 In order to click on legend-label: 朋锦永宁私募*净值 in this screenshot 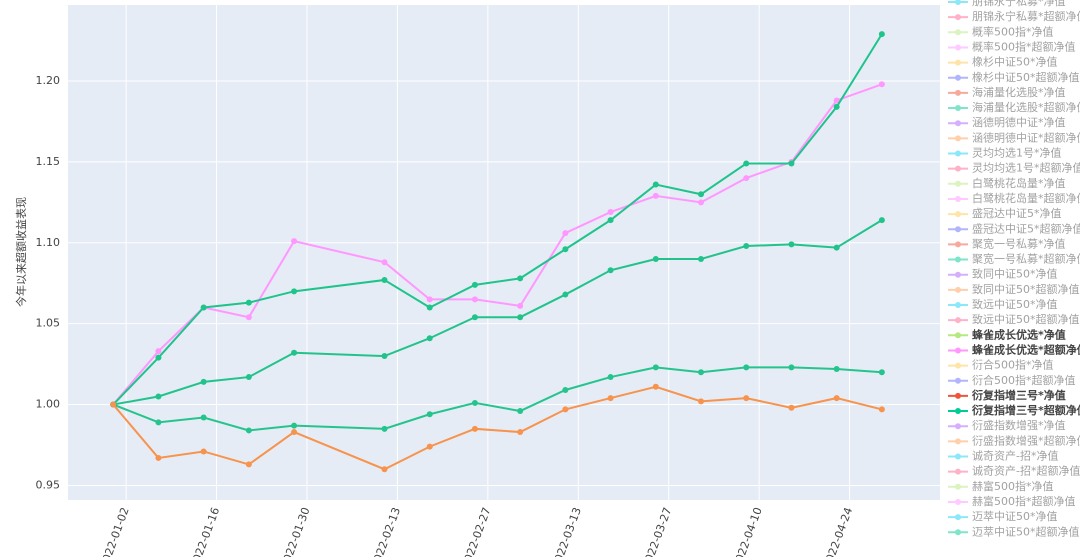, I will do `click(1019, 4)`.